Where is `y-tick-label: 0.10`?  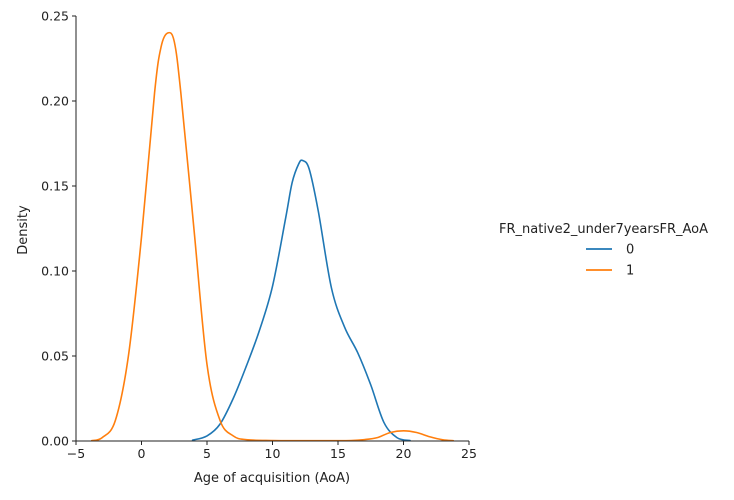
y-tick-label: 0.10 is located at coordinates (55, 271).